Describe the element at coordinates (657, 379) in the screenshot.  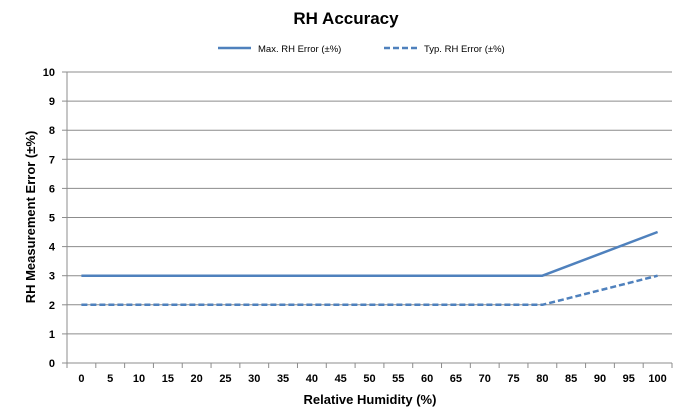
I see `x-tick-label: 100` at that location.